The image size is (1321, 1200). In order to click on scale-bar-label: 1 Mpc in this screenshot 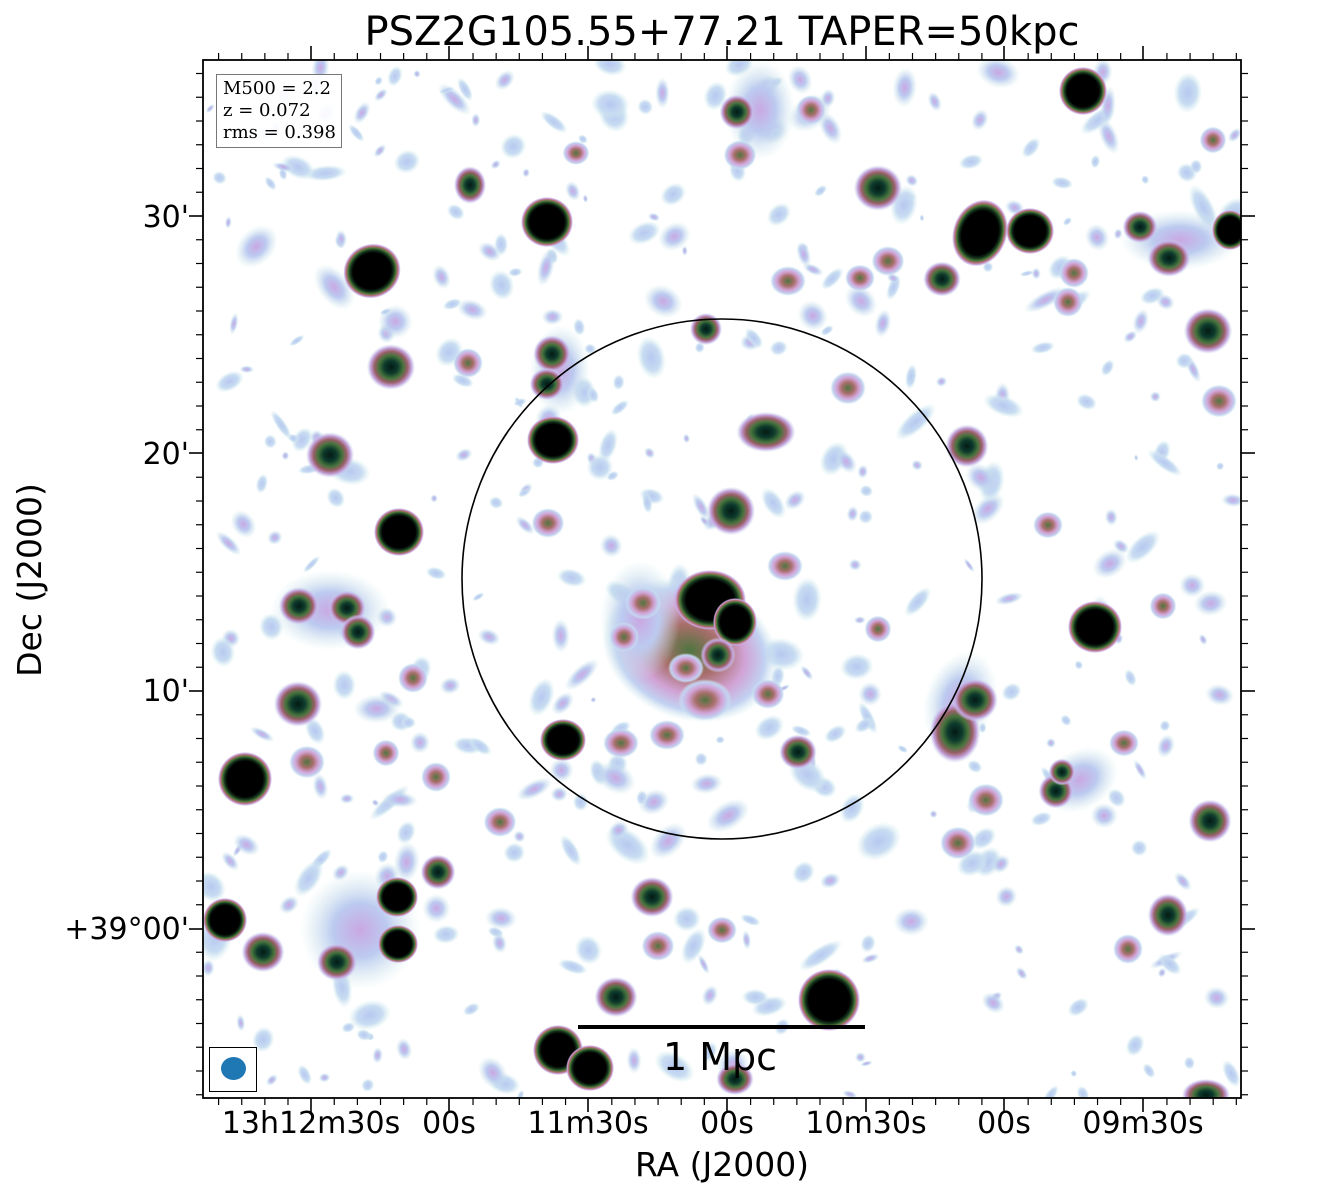, I will do `click(720, 1057)`.